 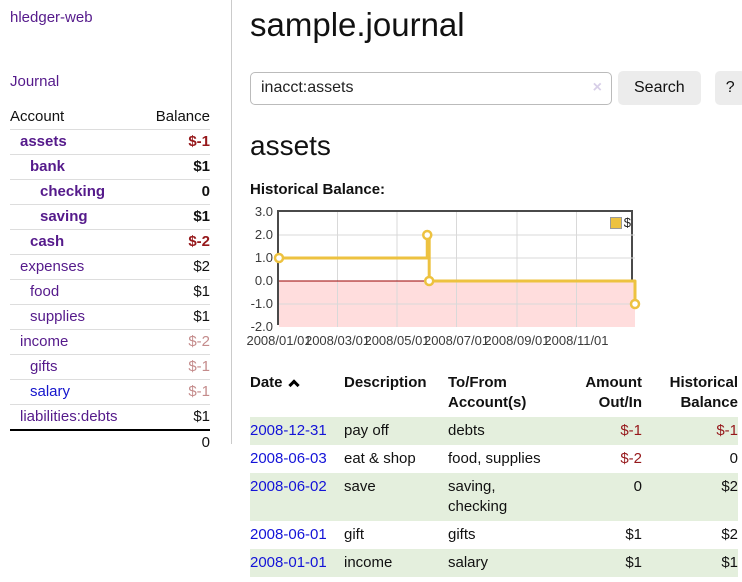 I want to click on account-row: checking 0, so click(x=110, y=192).